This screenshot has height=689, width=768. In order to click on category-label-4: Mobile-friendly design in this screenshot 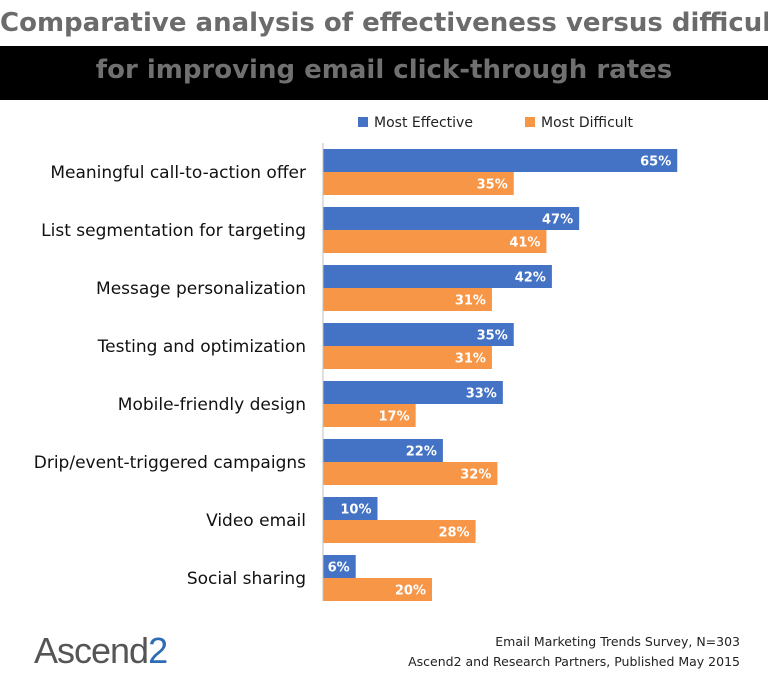, I will do `click(212, 405)`.